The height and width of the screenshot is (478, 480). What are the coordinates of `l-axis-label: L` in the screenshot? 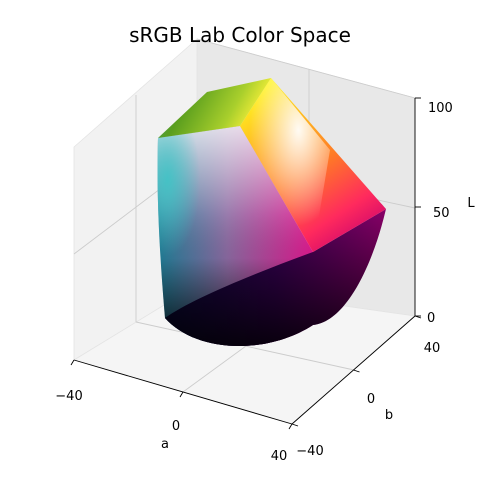 It's located at (471, 203).